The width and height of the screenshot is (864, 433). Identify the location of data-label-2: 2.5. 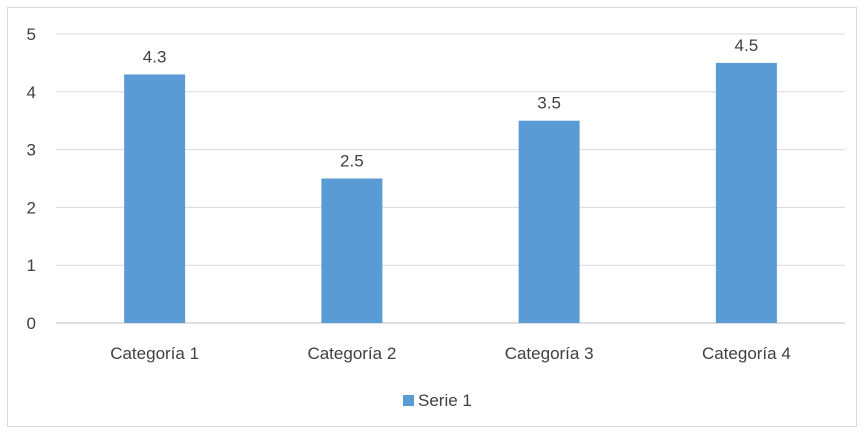
(352, 161).